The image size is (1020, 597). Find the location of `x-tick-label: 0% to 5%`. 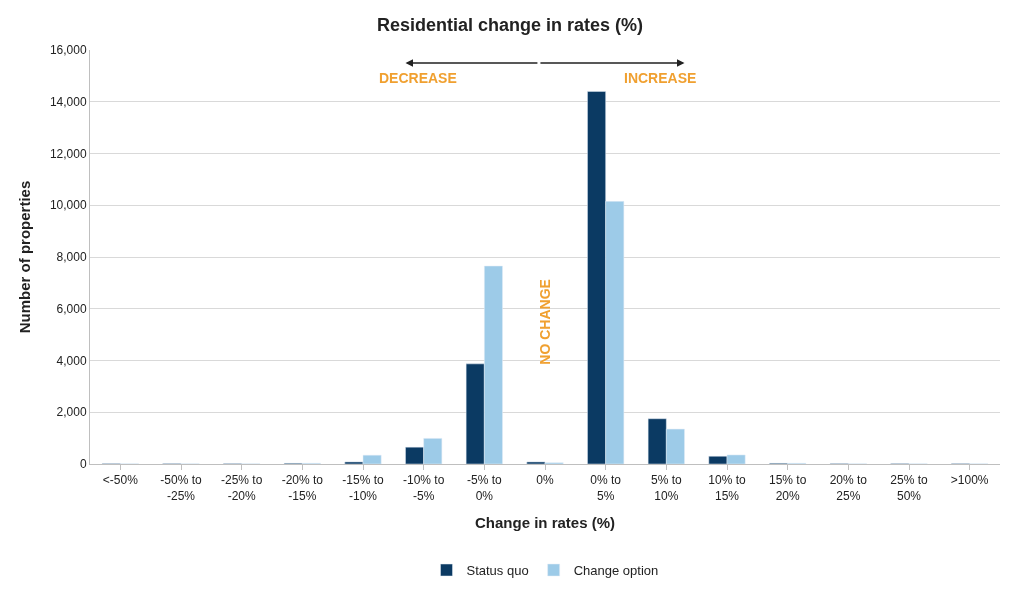

x-tick-label: 0% to 5% is located at coordinates (606, 488).